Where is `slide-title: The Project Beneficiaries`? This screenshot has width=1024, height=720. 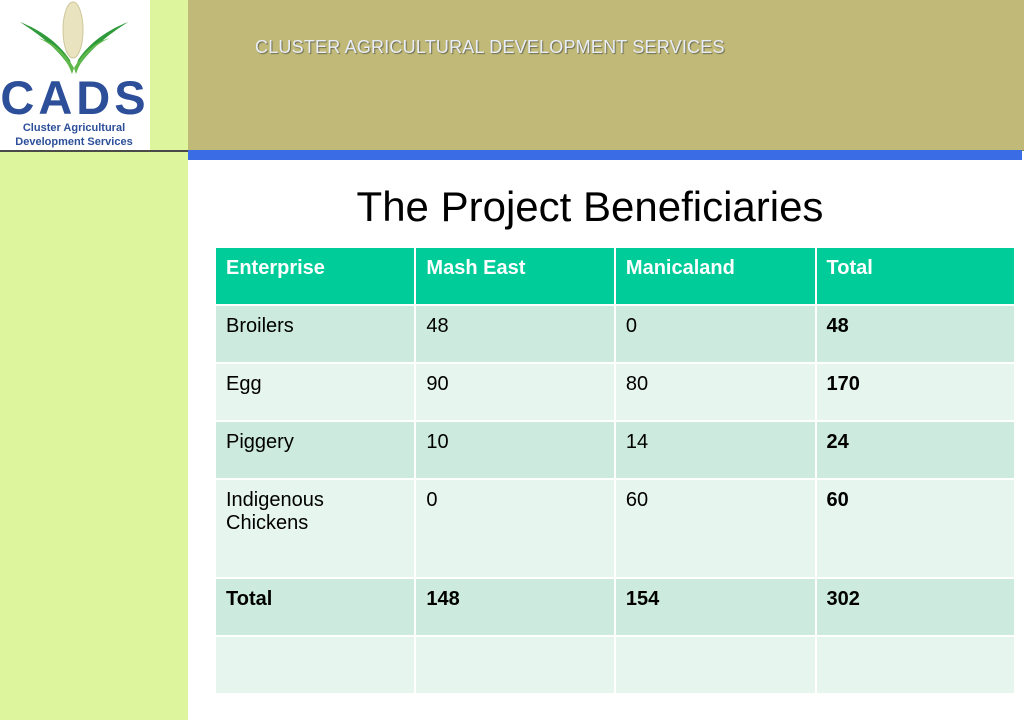 slide-title: The Project Beneficiaries is located at coordinates (590, 206).